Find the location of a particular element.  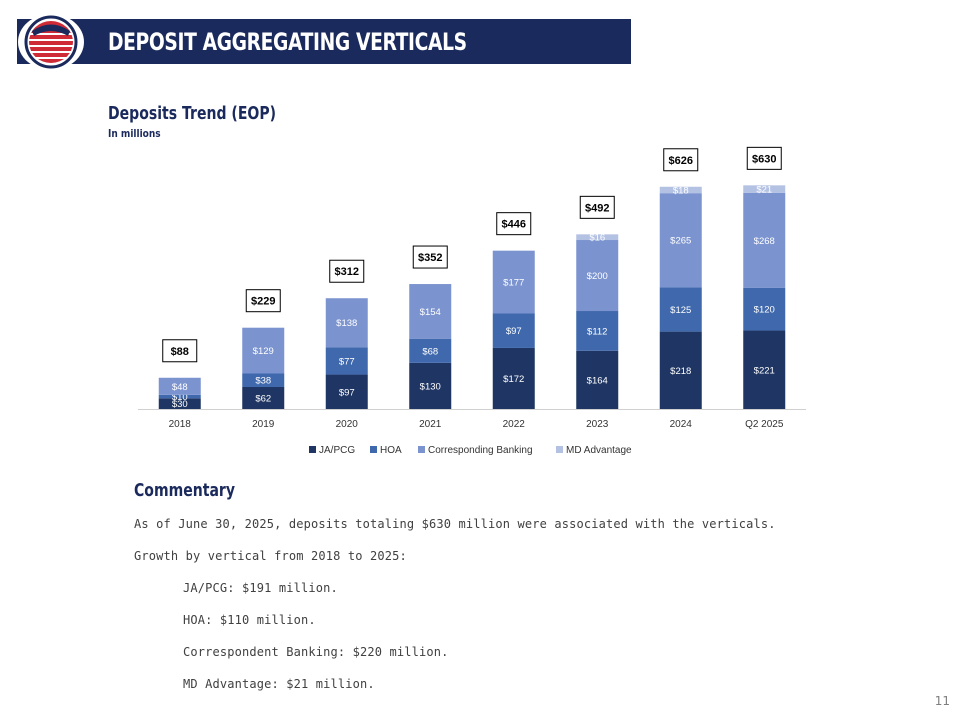

bar-md-advantage-q2-2025 is located at coordinates (764, 189).